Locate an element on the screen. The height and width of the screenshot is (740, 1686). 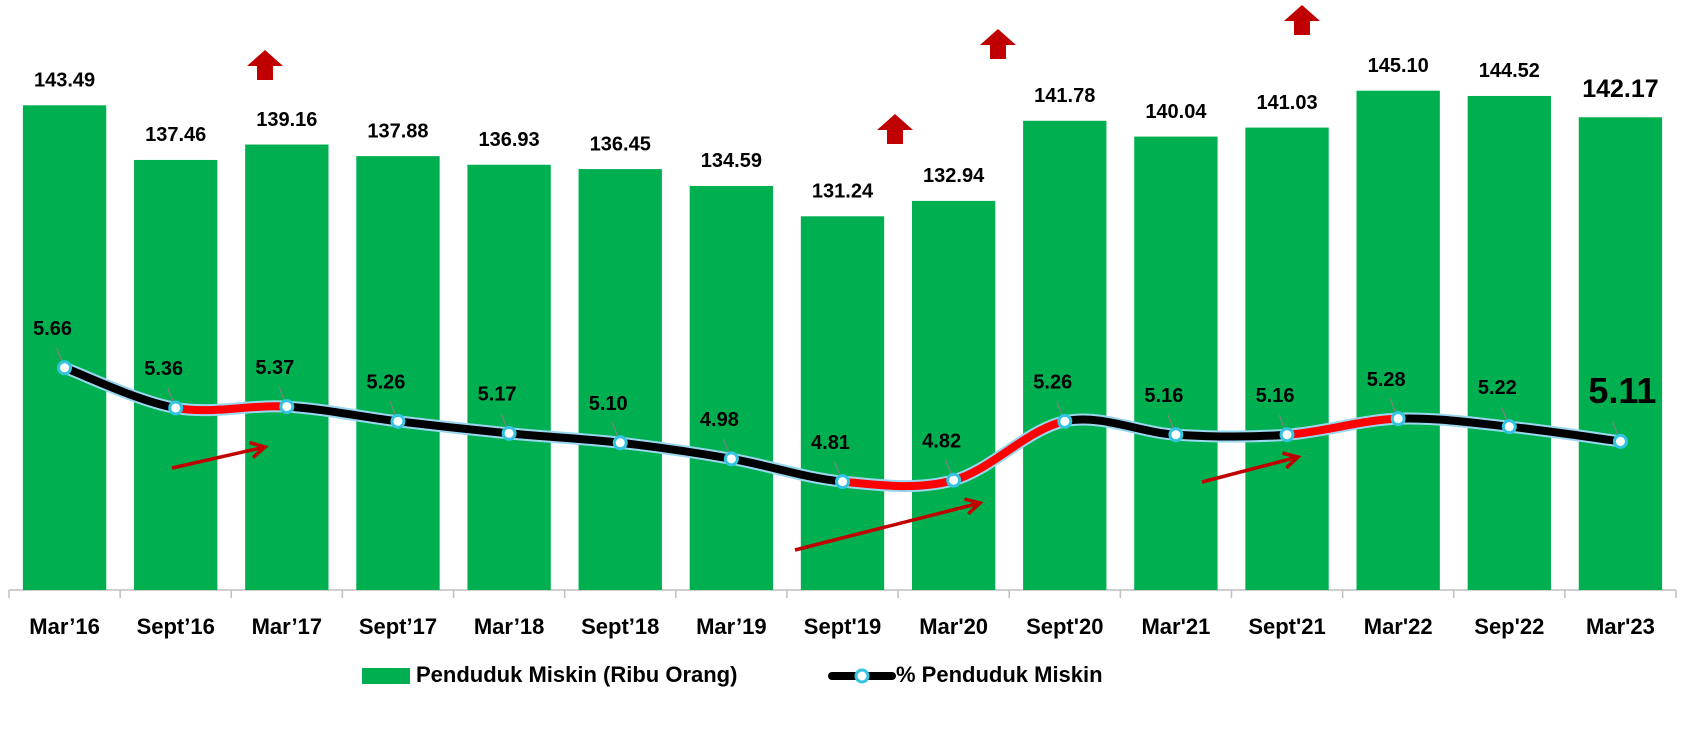
x-tick-label: Sept'19 is located at coordinates (842, 626).